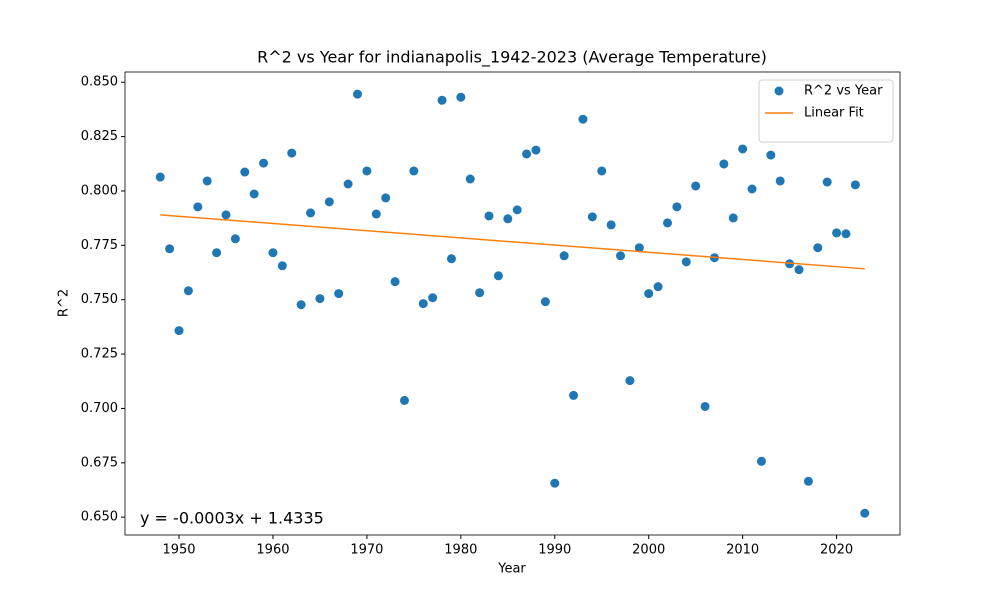 The height and width of the screenshot is (600, 1000). What do you see at coordinates (99, 408) in the screenshot?
I see `y-tick-label: 0.700` at bounding box center [99, 408].